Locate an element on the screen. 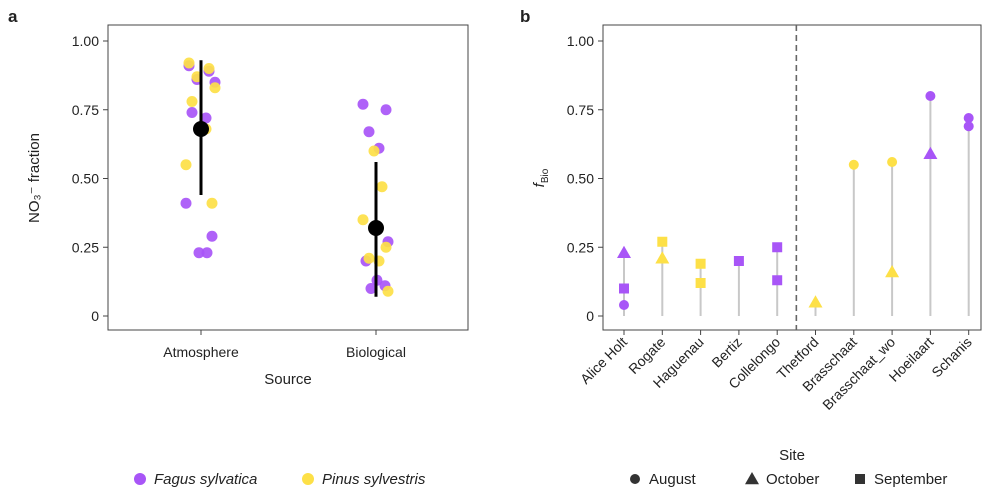  legend-october-marker is located at coordinates (752, 478).